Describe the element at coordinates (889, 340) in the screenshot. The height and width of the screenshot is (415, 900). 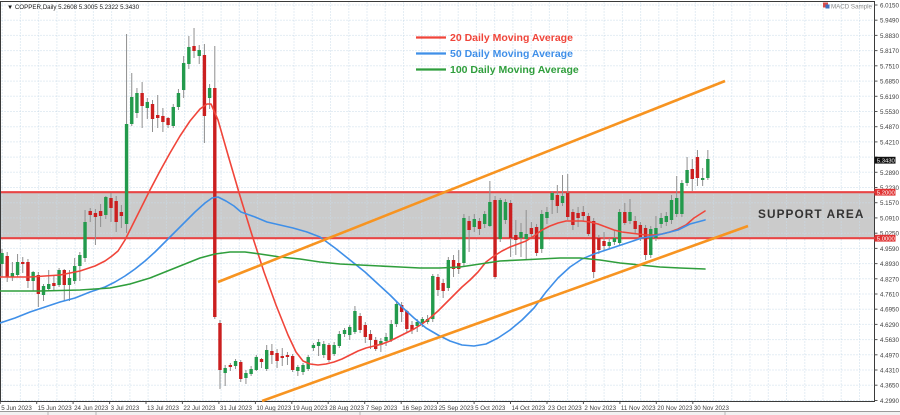
I see `svg-text: 4.5630` at that location.